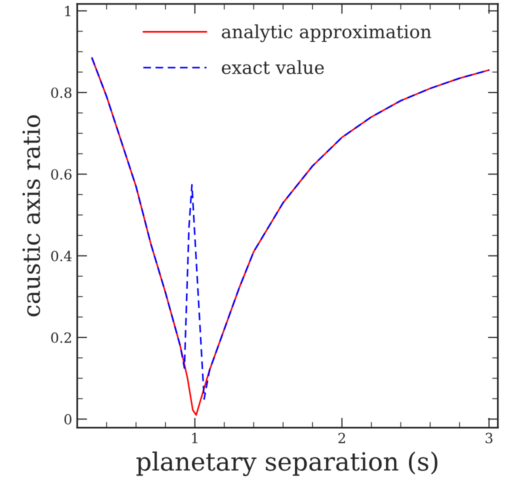 The height and width of the screenshot is (491, 508). What do you see at coordinates (67, 11) in the screenshot?
I see `y-tick-label: 1` at bounding box center [67, 11].